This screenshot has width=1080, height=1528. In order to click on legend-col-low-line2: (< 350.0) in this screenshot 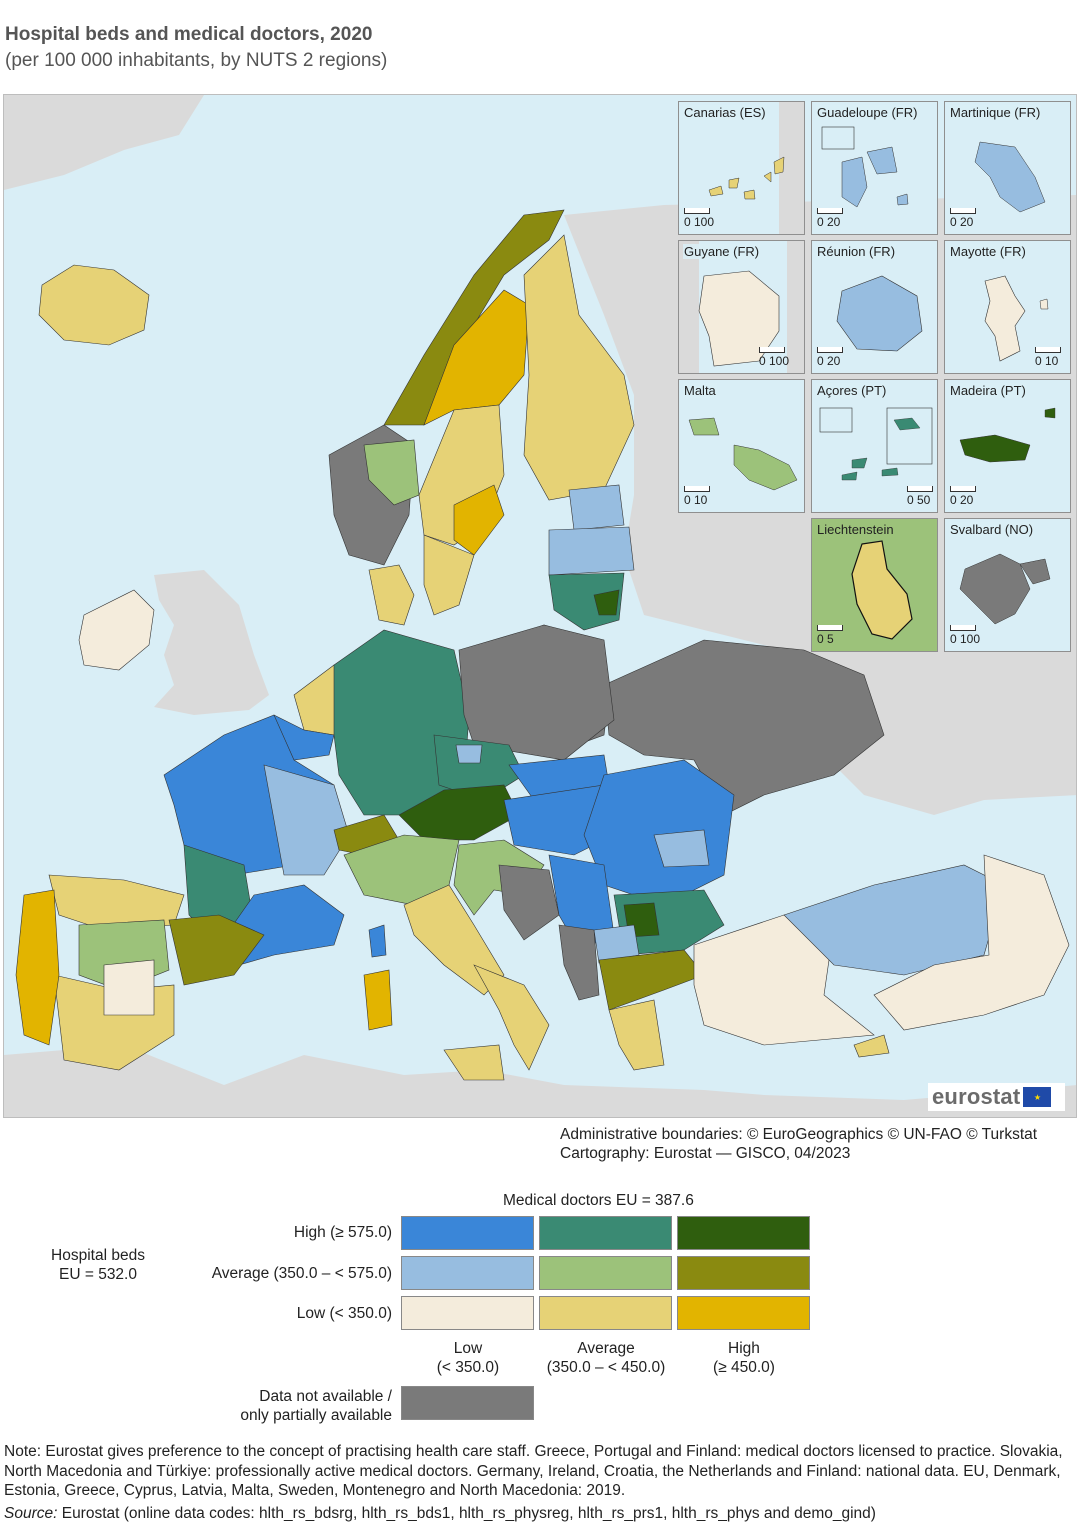, I will do `click(468, 1367)`.